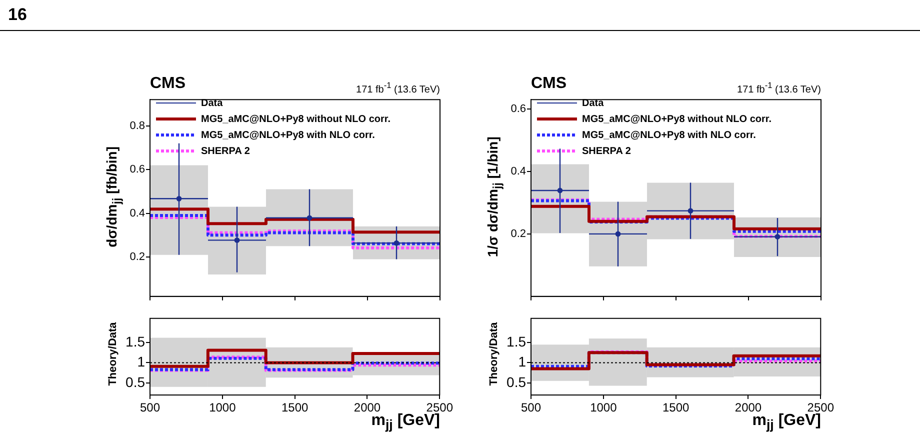 This screenshot has height=437, width=920. What do you see at coordinates (17, 15) in the screenshot?
I see `text: 16` at bounding box center [17, 15].